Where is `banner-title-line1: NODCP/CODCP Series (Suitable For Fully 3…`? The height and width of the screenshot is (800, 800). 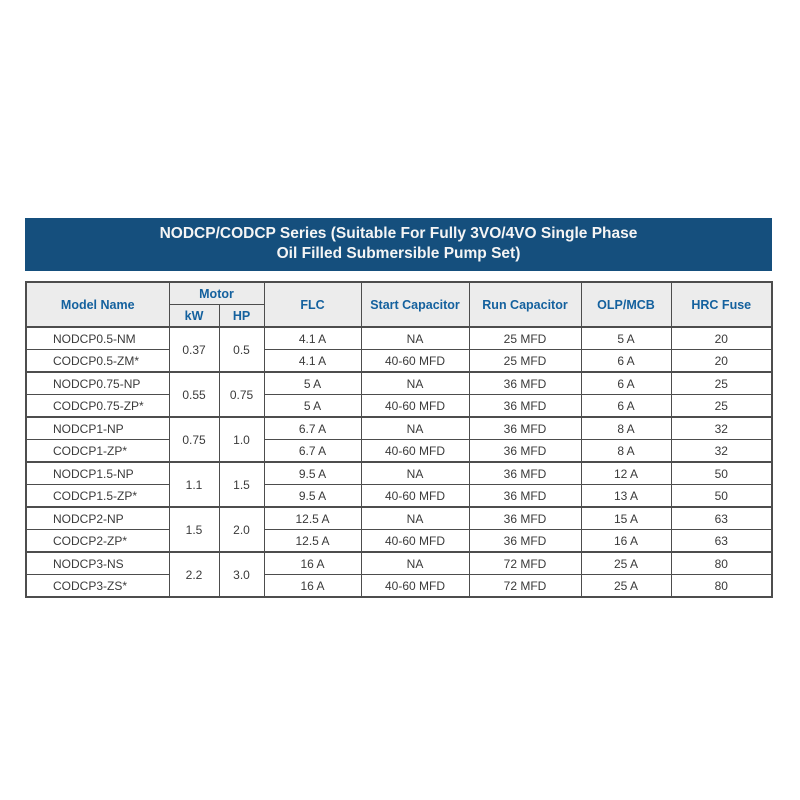 banner-title-line1: NODCP/CODCP Series (Suitable For Fully 3… is located at coordinates (398, 233).